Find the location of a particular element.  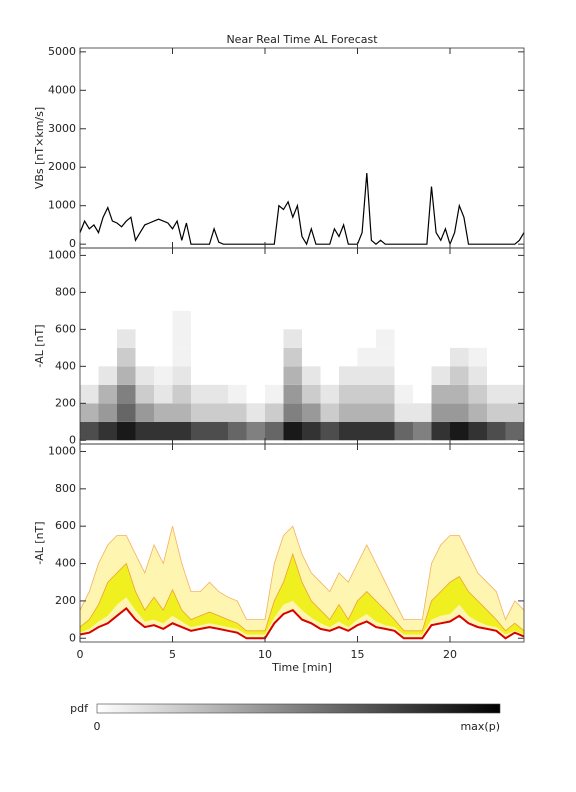

y-tick-label: 4000 is located at coordinates (62, 89).